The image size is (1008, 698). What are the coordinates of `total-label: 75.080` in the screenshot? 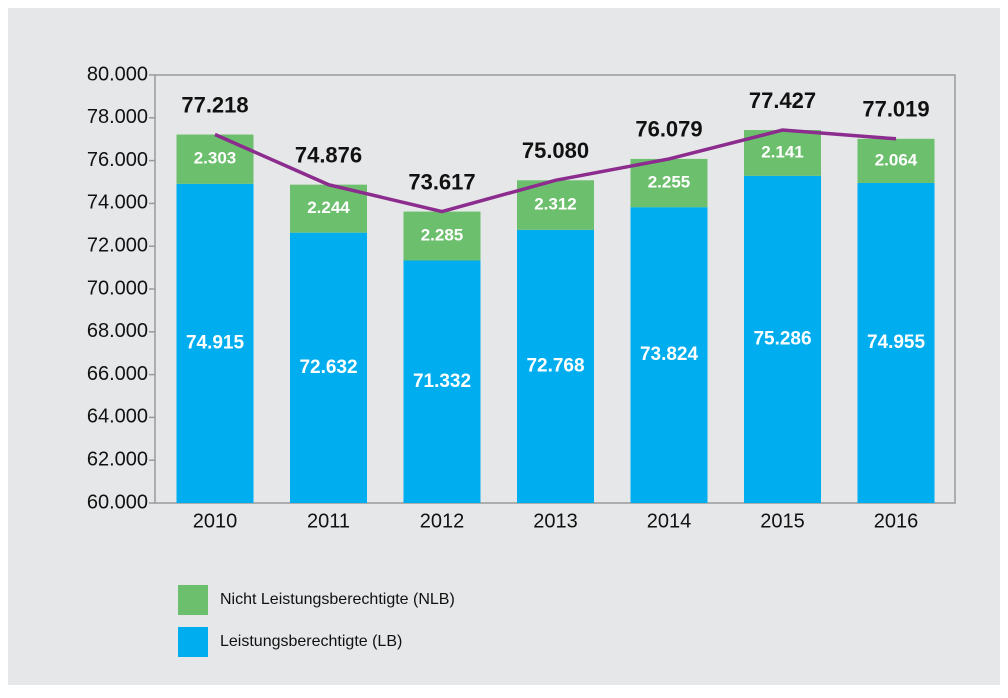 It's located at (555, 150).